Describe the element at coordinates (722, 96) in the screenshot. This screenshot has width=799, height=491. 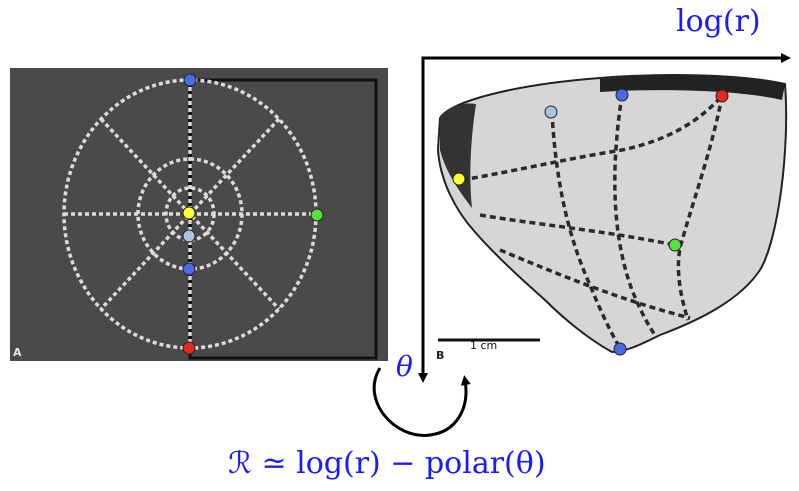
I see `marker-red-top-b` at that location.